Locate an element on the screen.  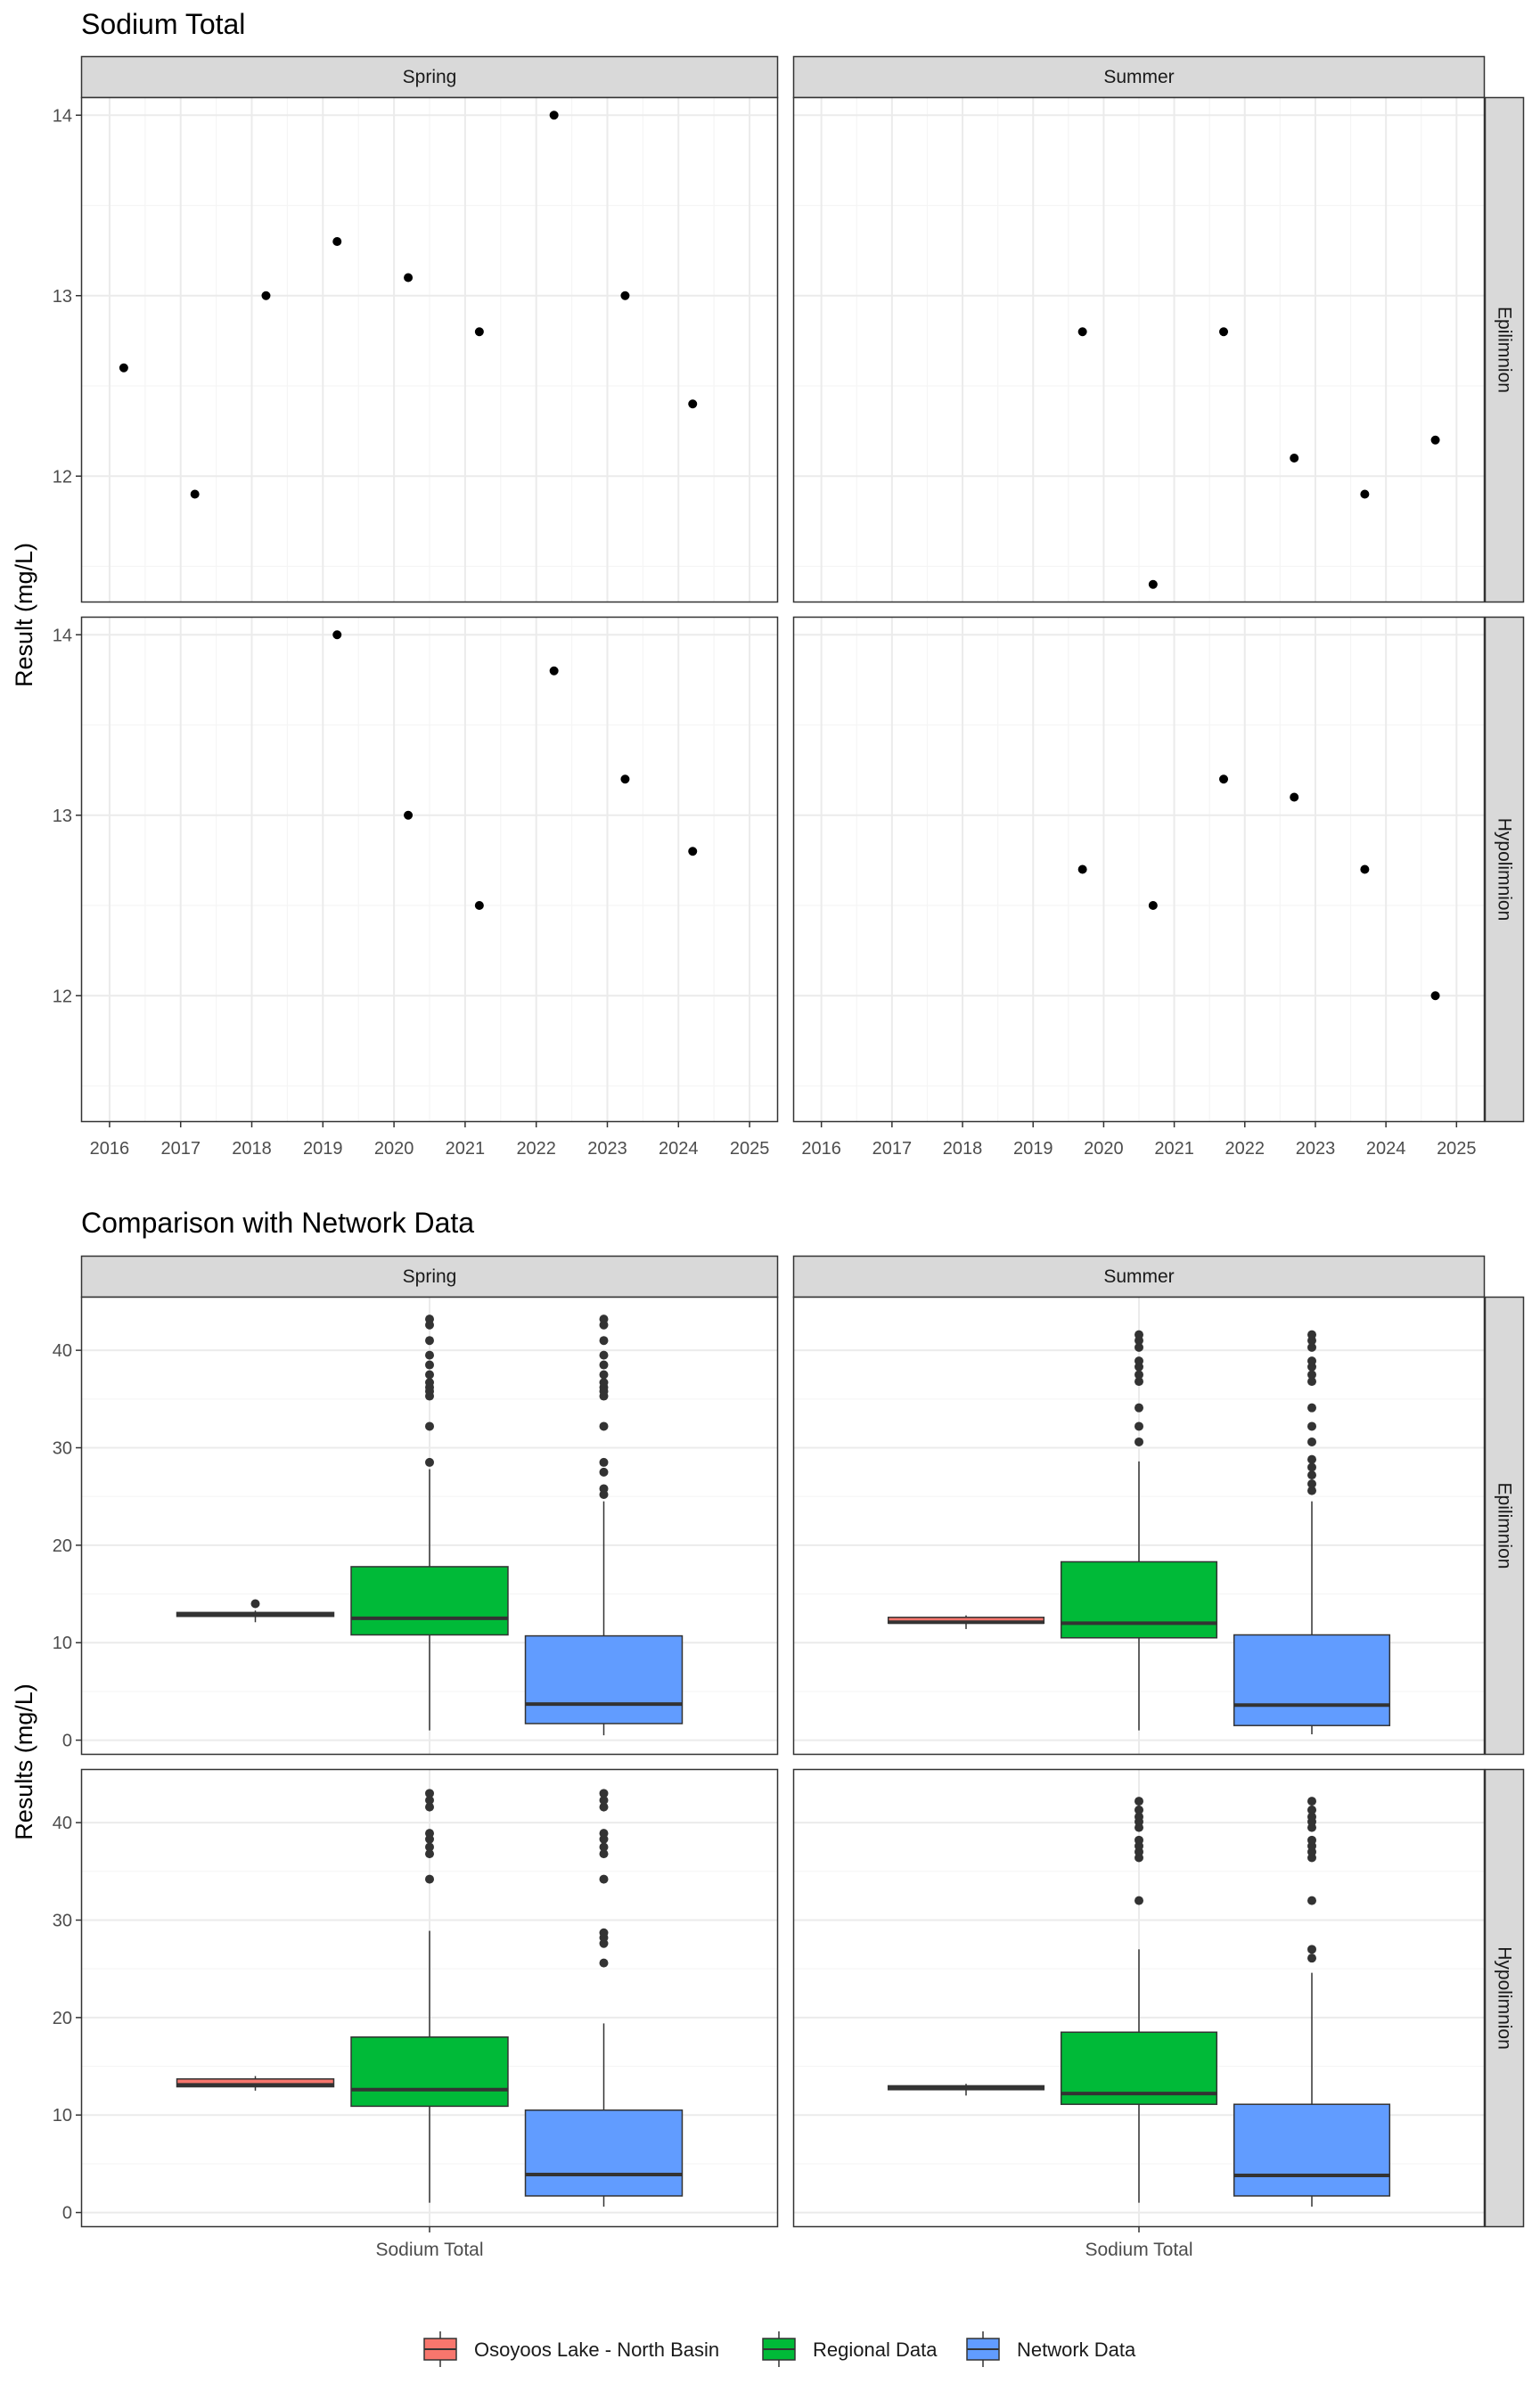
chart1-facet-spring-strip is located at coordinates (429, 77).